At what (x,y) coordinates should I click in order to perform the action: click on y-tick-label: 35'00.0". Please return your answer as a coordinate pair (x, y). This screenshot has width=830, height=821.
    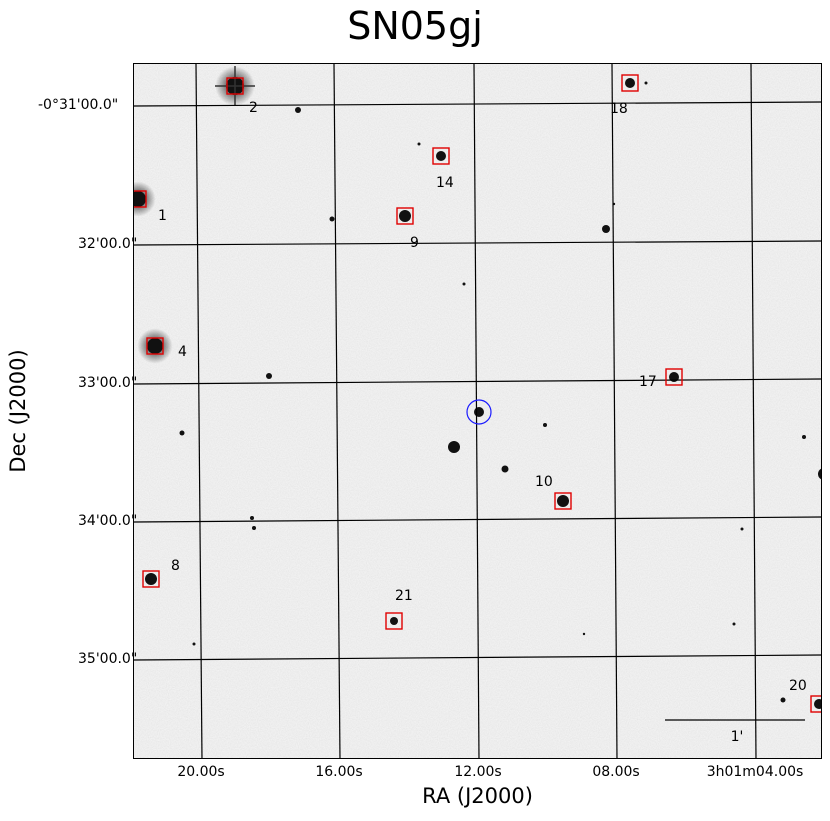
    Looking at the image, I should click on (108, 659).